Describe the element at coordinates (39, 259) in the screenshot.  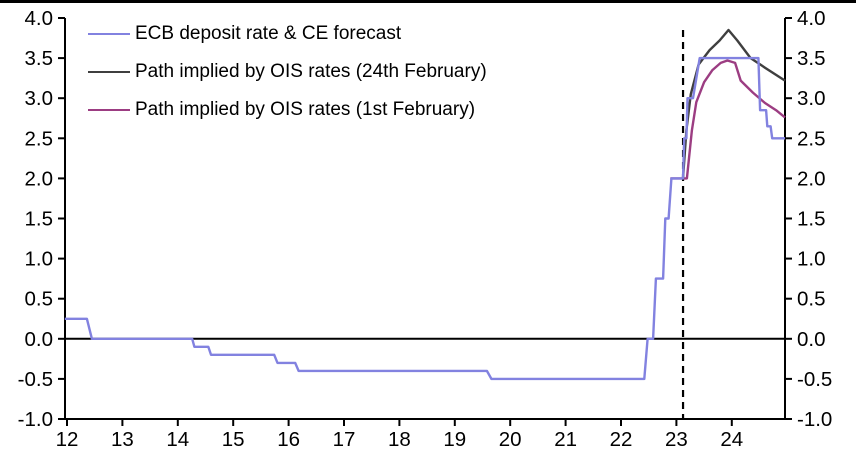
I see `y-tick-label-left: 1.0` at that location.